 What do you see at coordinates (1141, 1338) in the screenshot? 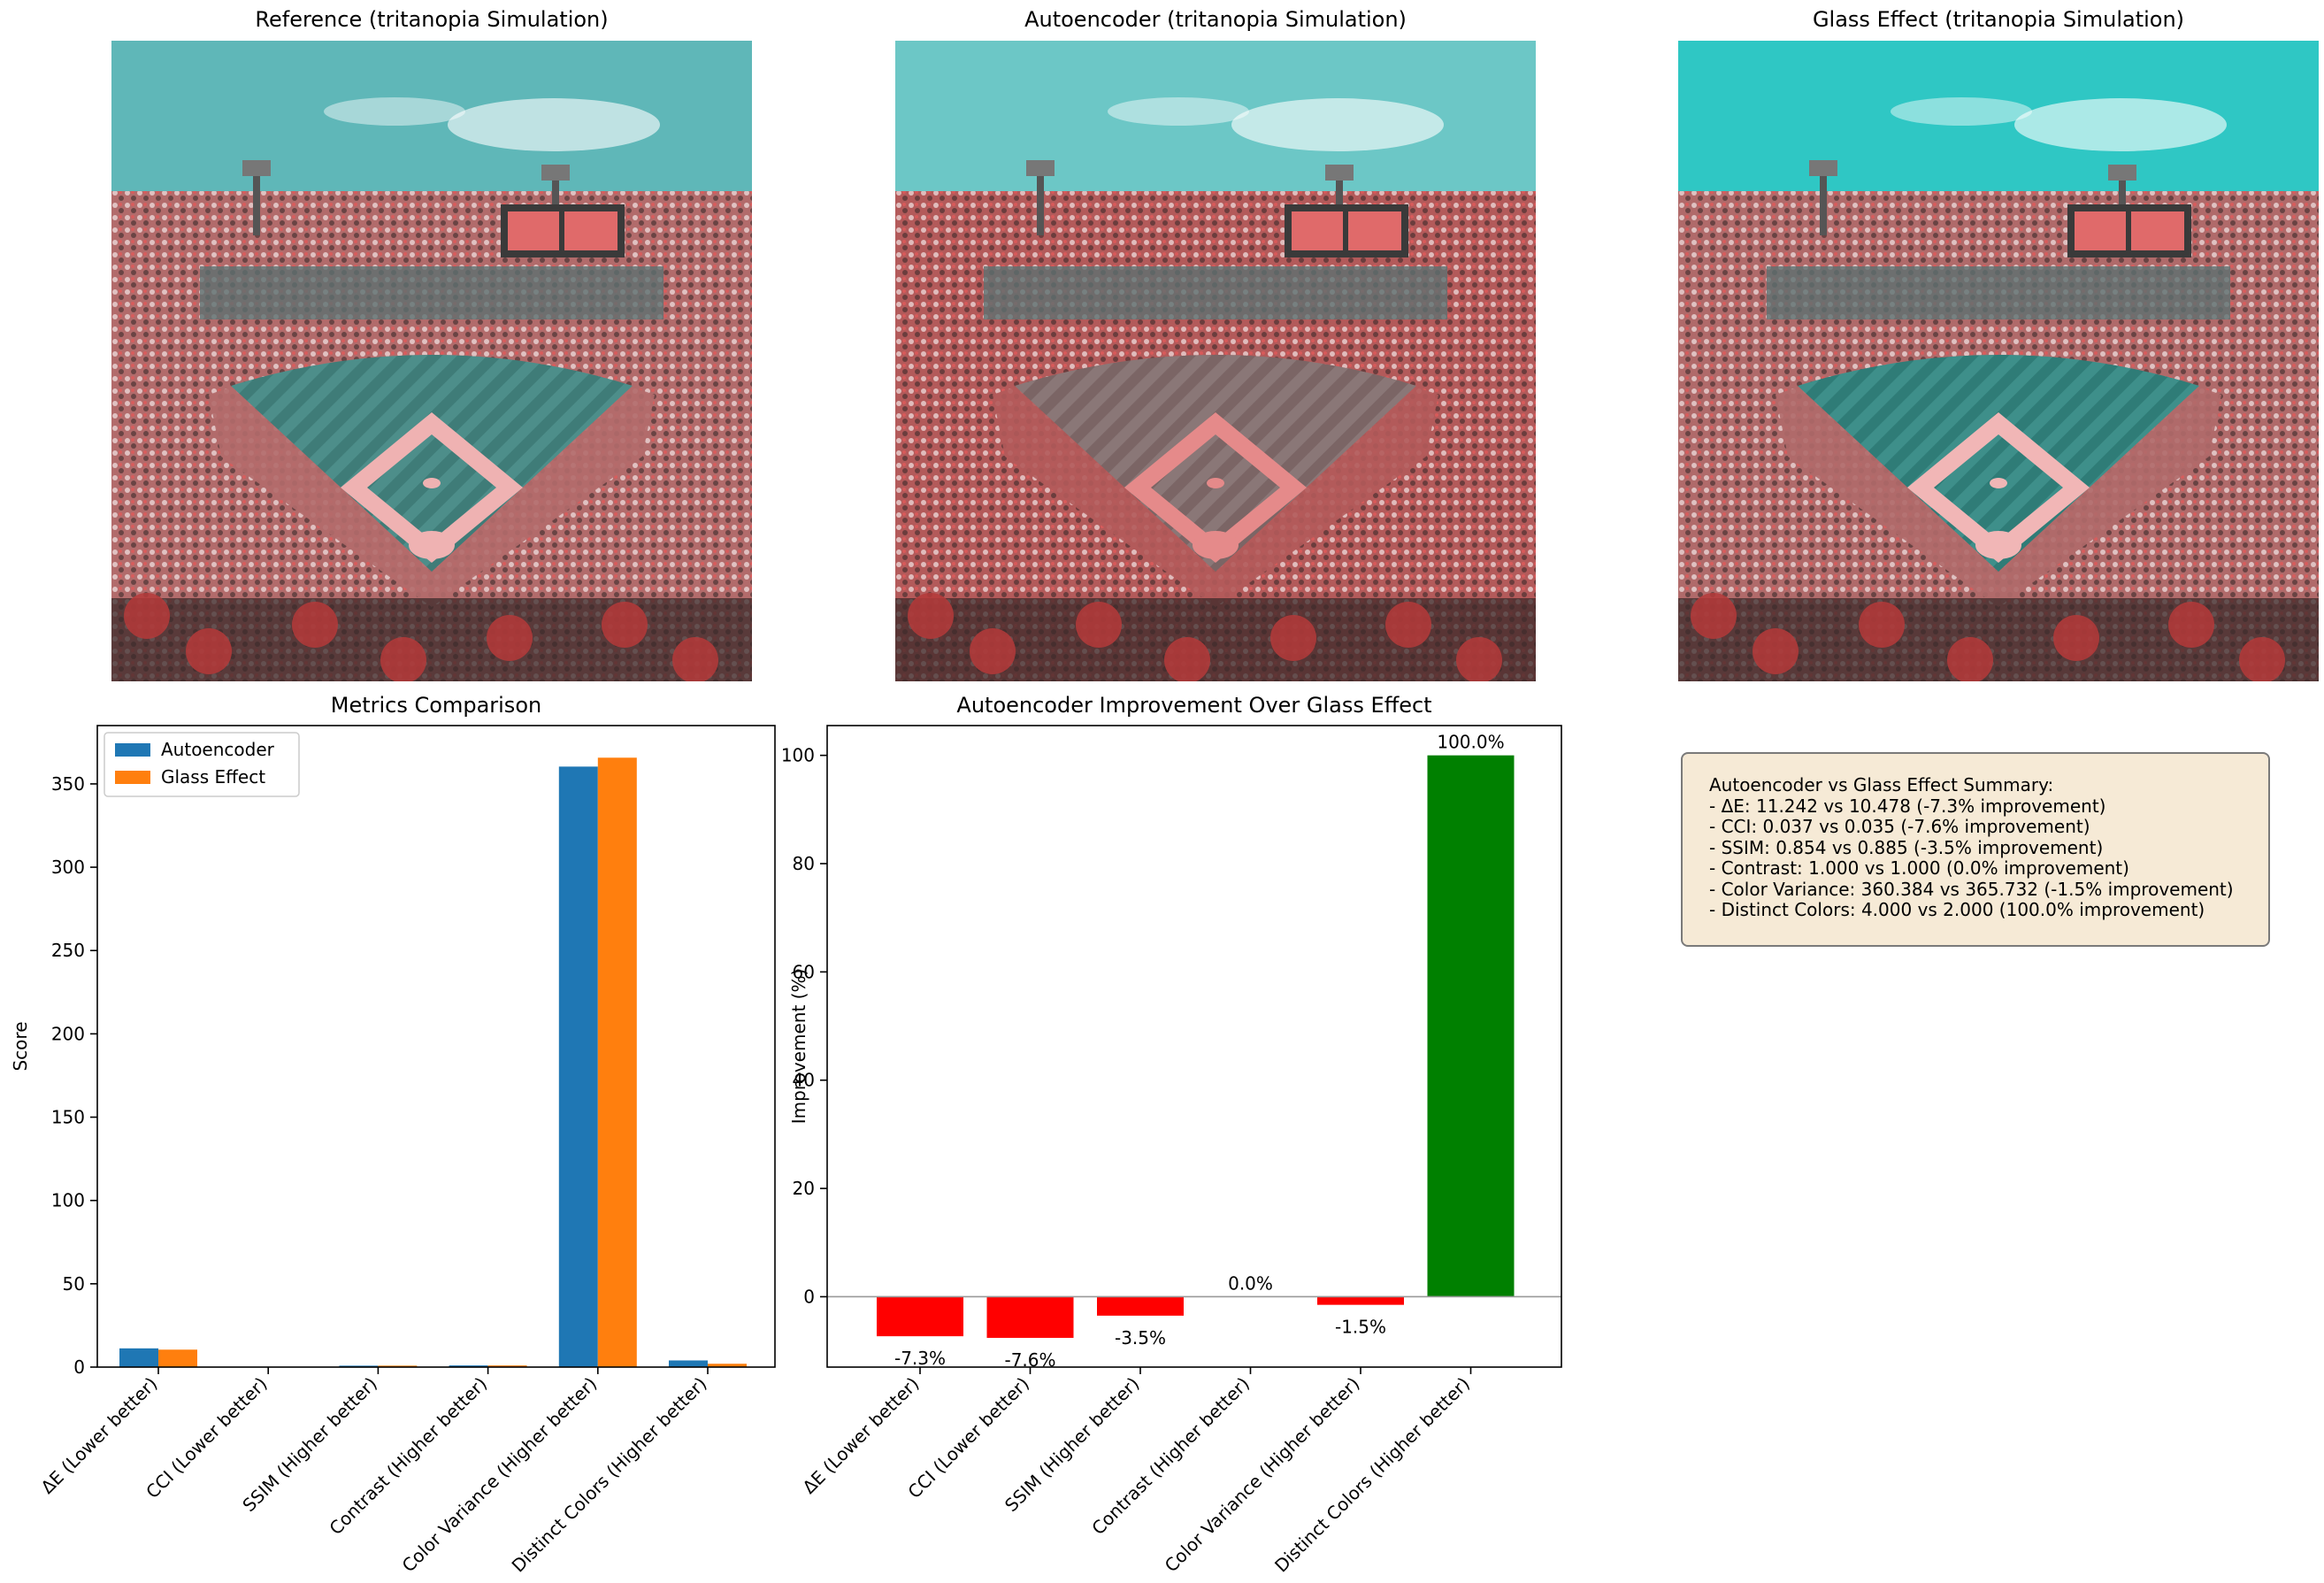
I see `improvement-value-label: -3.5%` at bounding box center [1141, 1338].